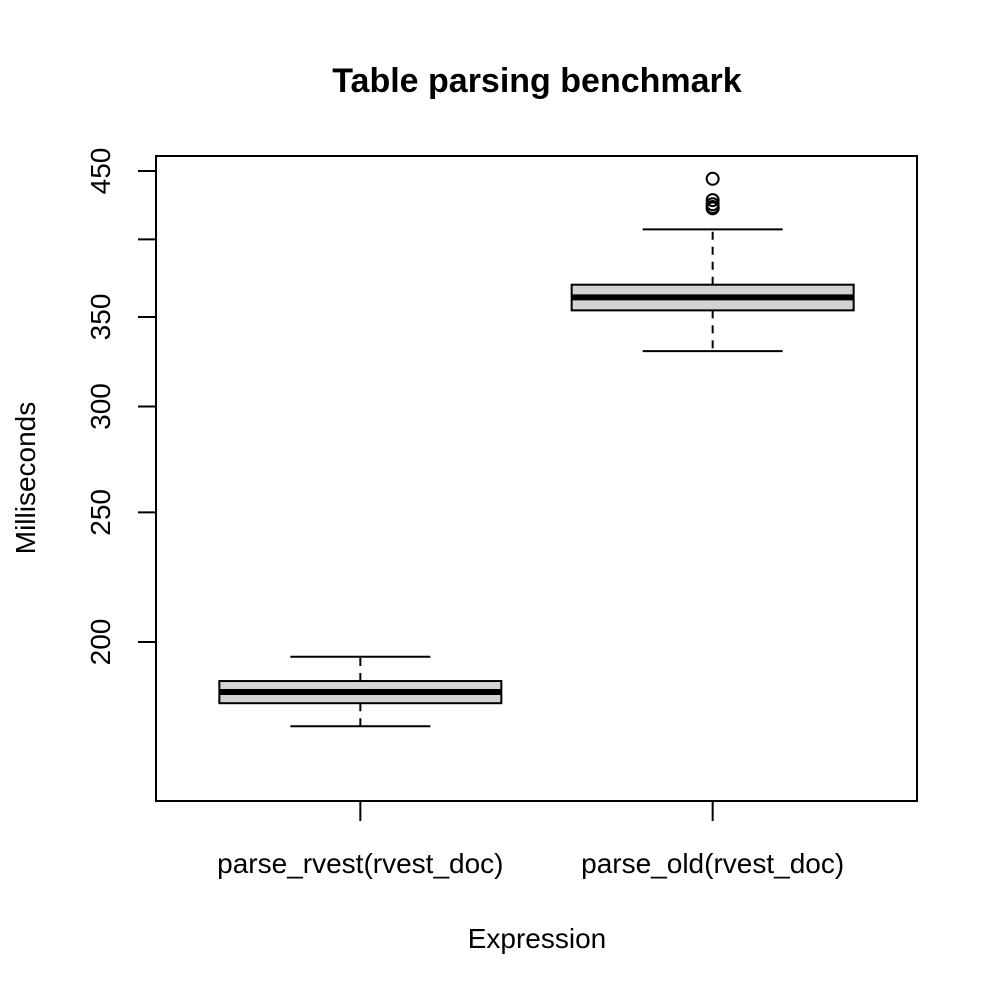 The height and width of the screenshot is (998, 998). Describe the element at coordinates (537, 938) in the screenshot. I see `x-axis-label: Expression` at that location.